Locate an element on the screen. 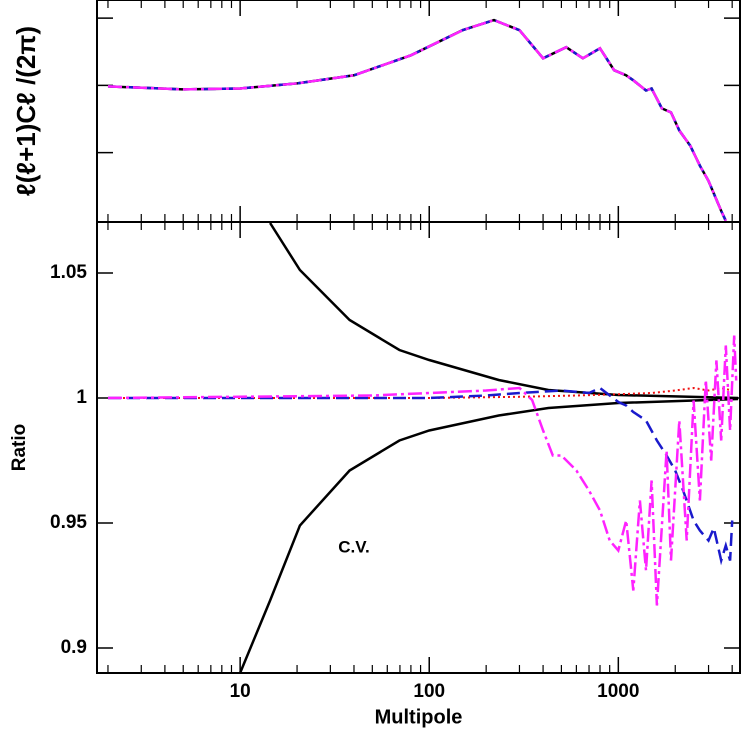 The image size is (754, 731). x-tick-label: 100 is located at coordinates (429, 691).